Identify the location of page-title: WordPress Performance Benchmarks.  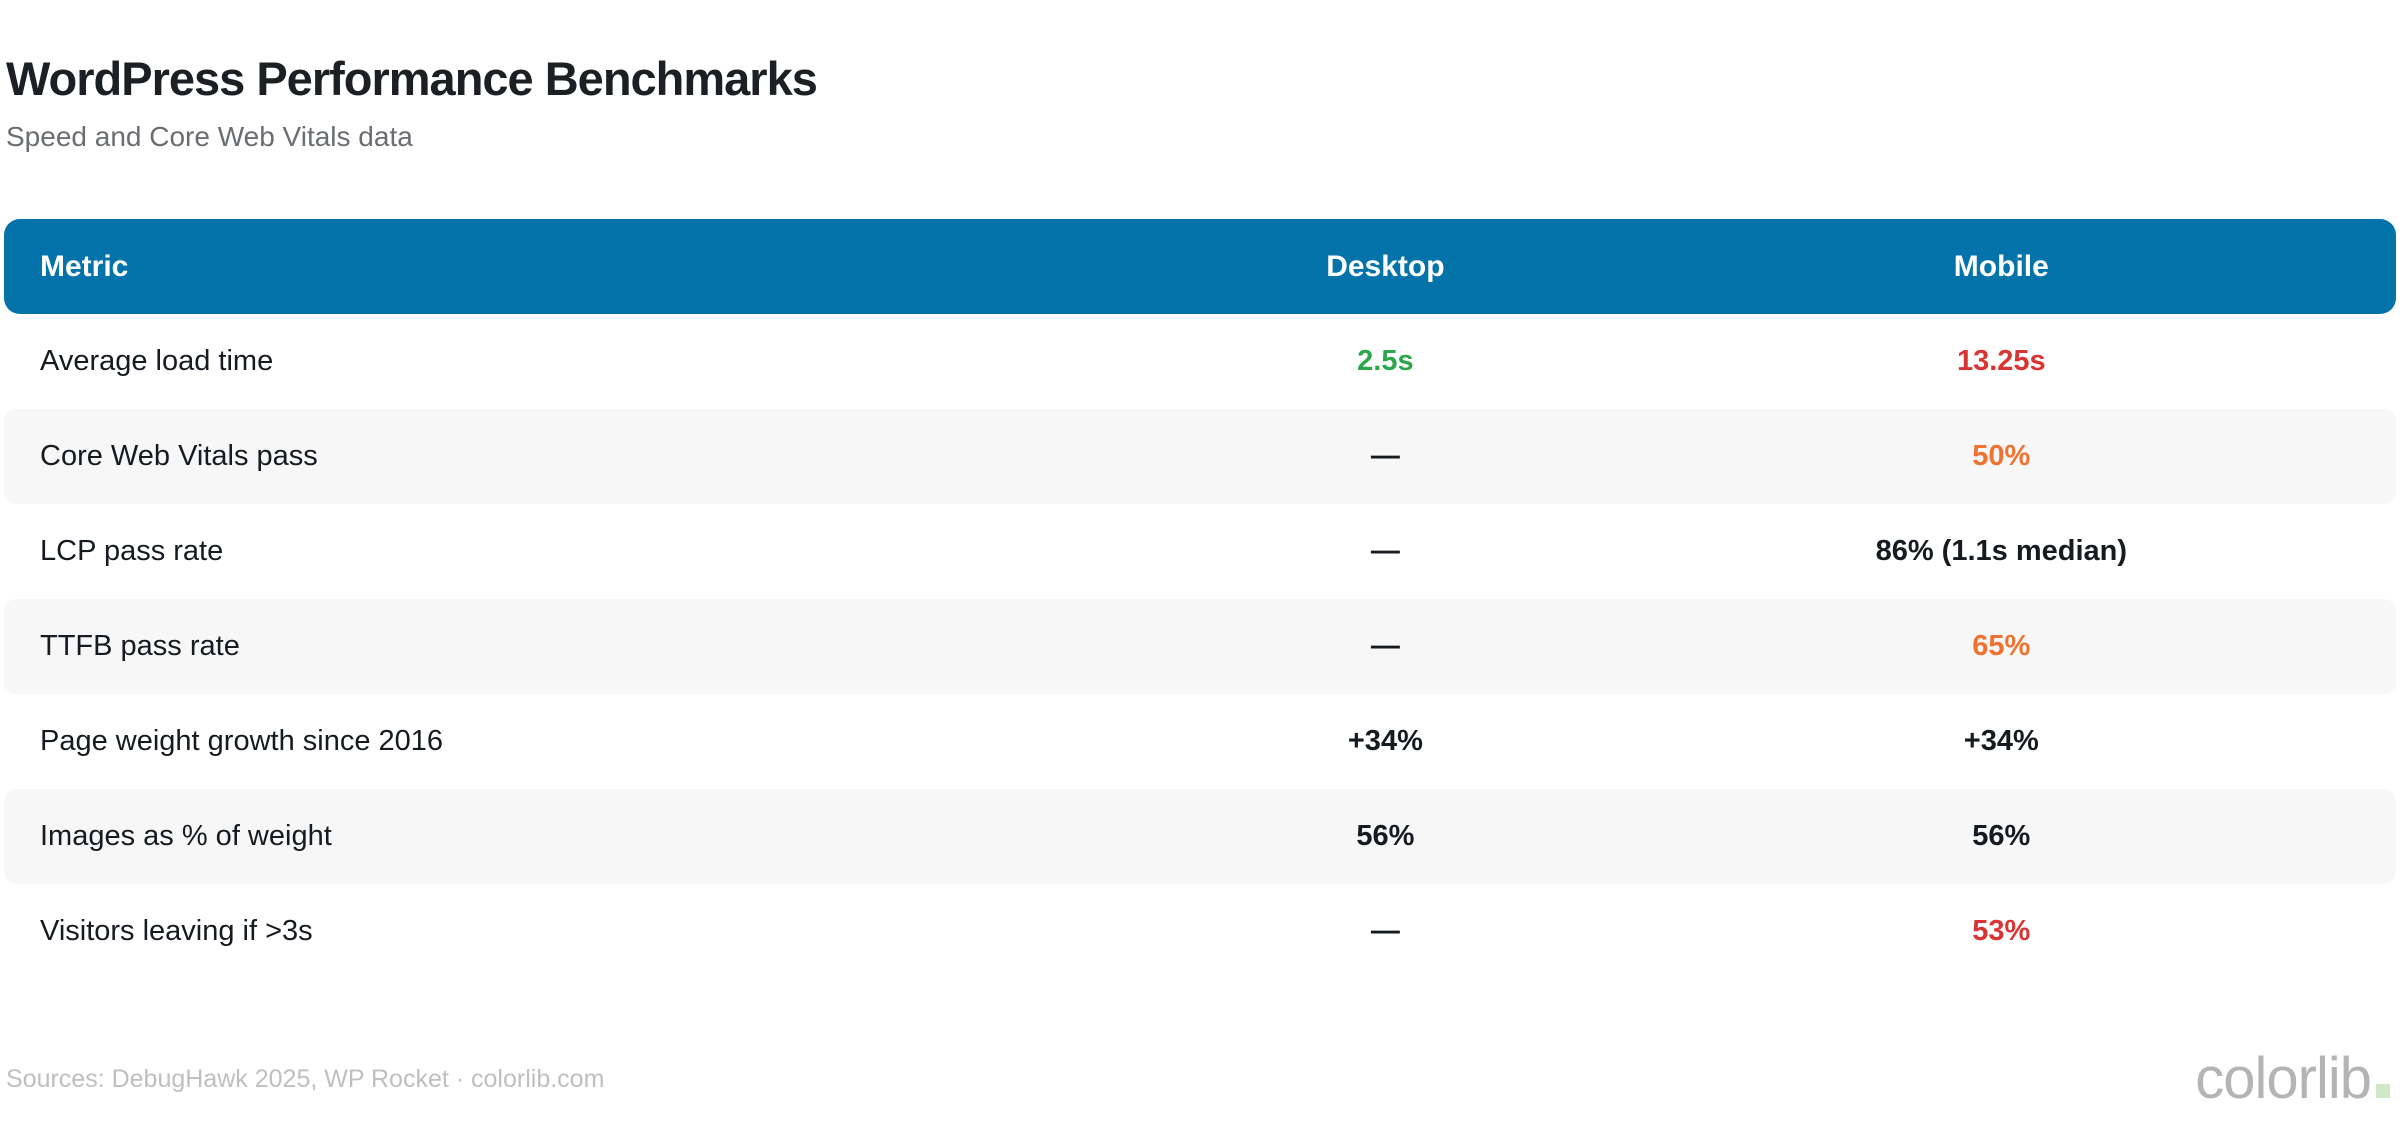
(412, 78).